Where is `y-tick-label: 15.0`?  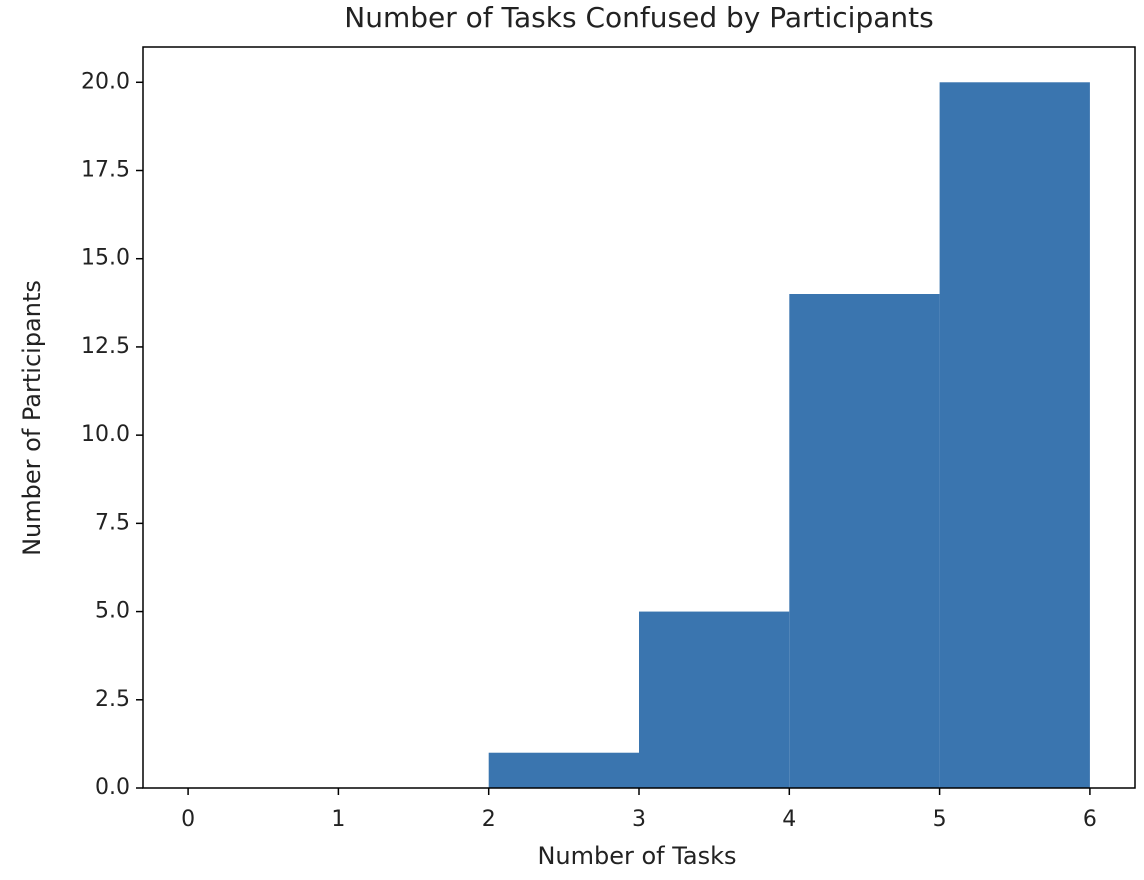
y-tick-label: 15.0 is located at coordinates (105, 258).